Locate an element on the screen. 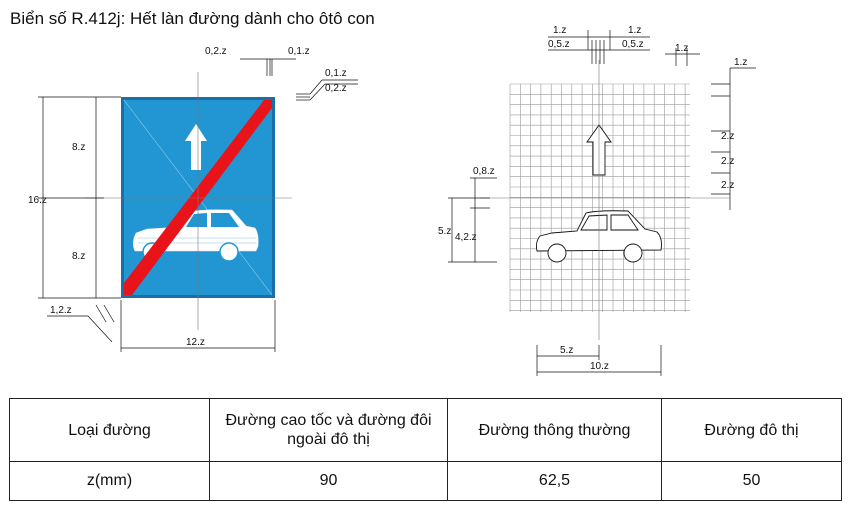  dim-top-1a: 1.z is located at coordinates (559, 30).